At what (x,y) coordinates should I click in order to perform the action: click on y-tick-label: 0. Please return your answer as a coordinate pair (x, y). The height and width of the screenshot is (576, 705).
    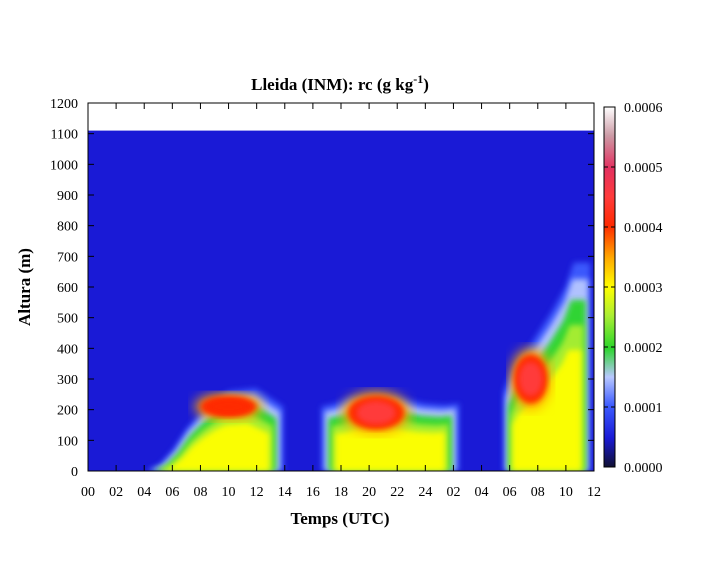
    Looking at the image, I should click on (74, 472).